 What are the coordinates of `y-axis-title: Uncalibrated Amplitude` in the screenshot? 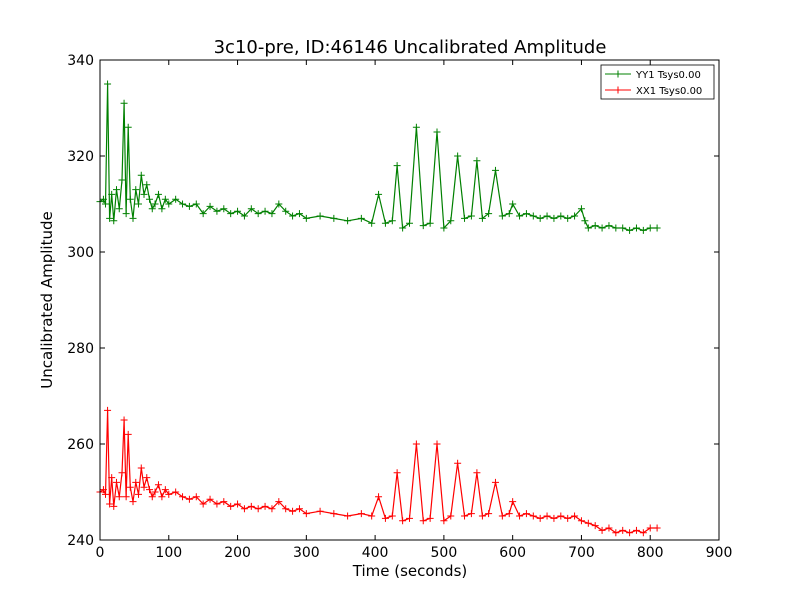 It's located at (47, 299).